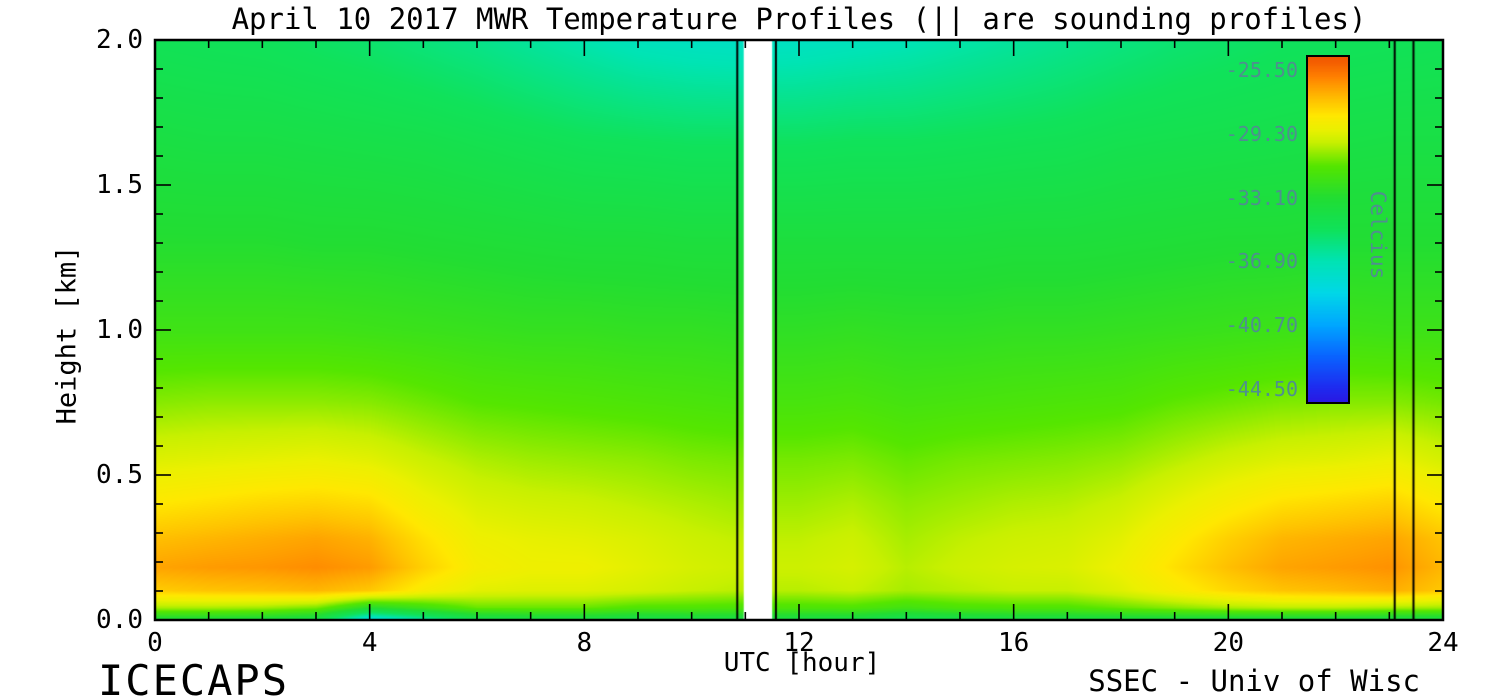  What do you see at coordinates (799, 643) in the screenshot?
I see `x-tick-label: 12` at bounding box center [799, 643].